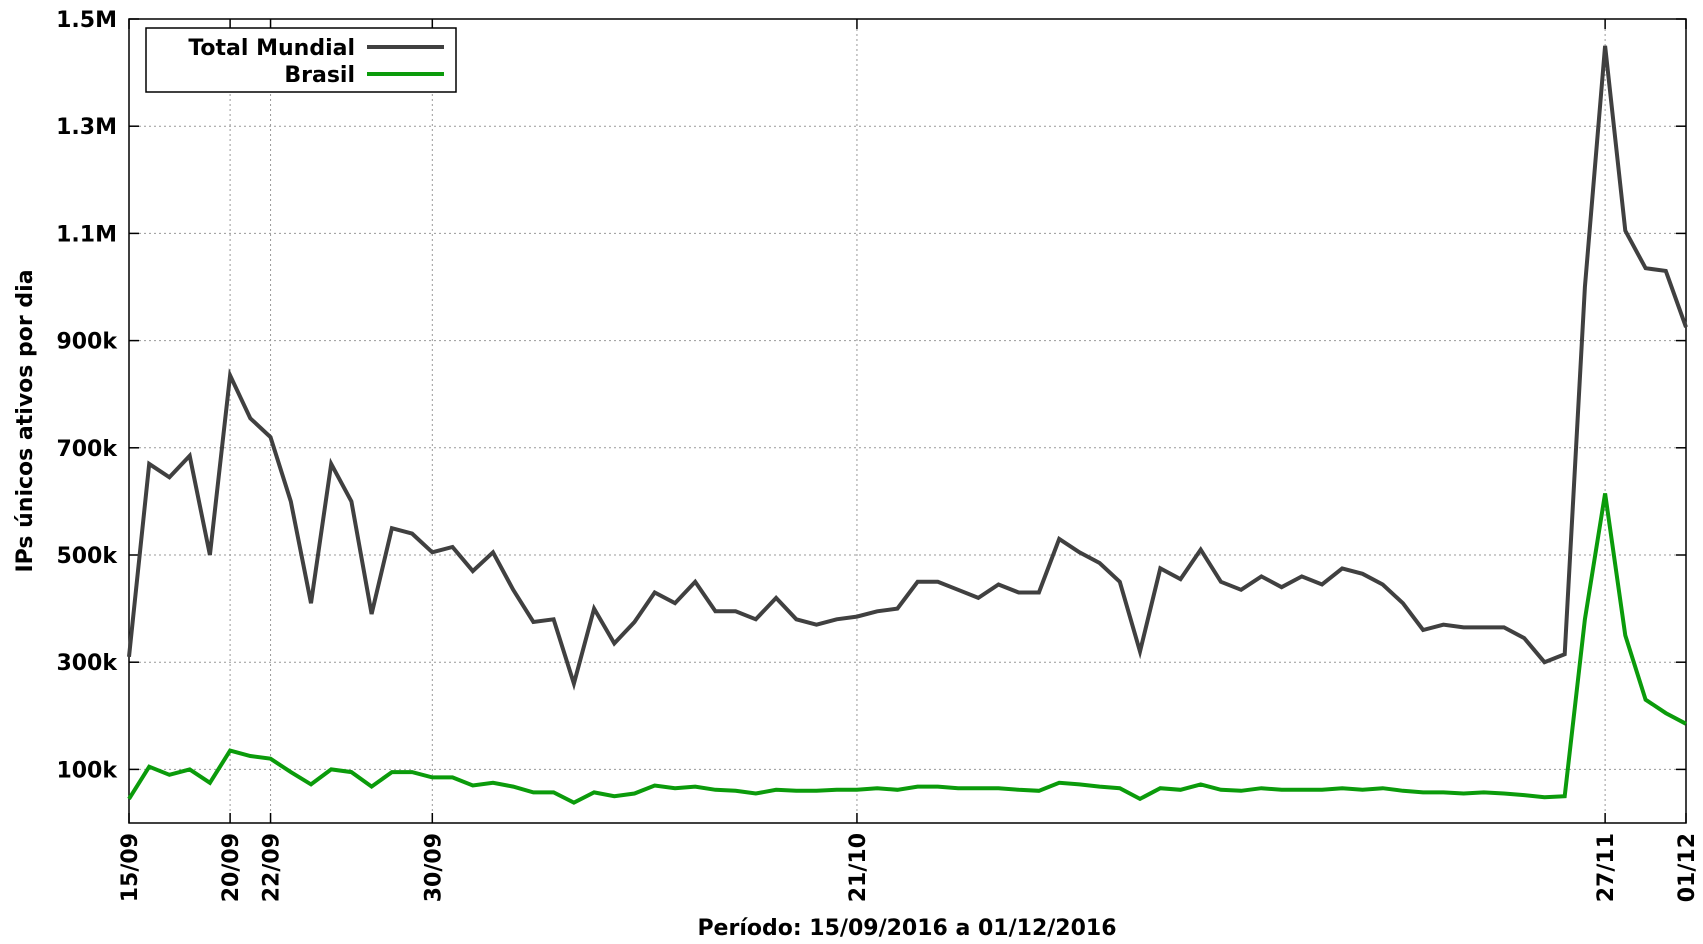  Describe the element at coordinates (272, 867) in the screenshot. I see `x-tick-label: 22/09` at that location.